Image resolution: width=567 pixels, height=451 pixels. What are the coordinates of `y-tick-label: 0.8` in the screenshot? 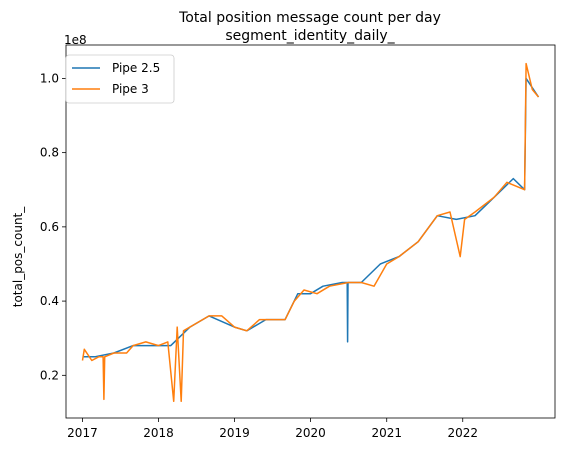 It's located at (49, 153).